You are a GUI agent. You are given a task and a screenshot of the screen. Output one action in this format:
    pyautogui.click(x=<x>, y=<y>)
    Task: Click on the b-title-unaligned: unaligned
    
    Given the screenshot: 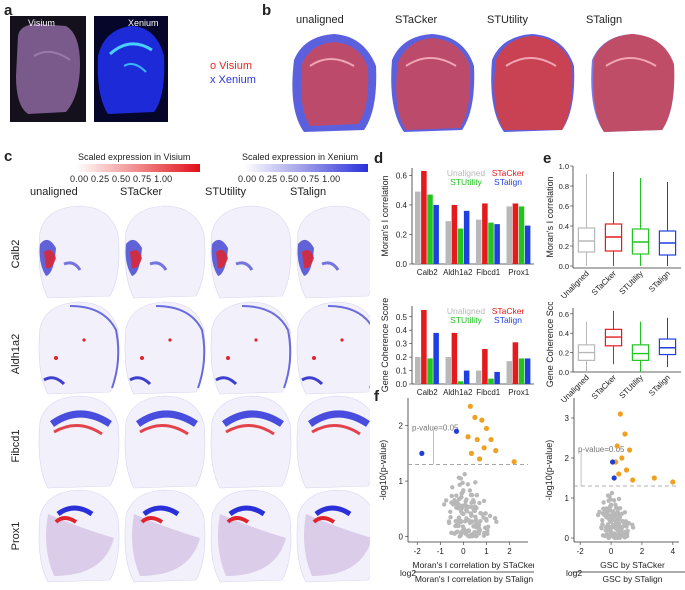 What is the action you would take?
    pyautogui.click(x=320, y=20)
    